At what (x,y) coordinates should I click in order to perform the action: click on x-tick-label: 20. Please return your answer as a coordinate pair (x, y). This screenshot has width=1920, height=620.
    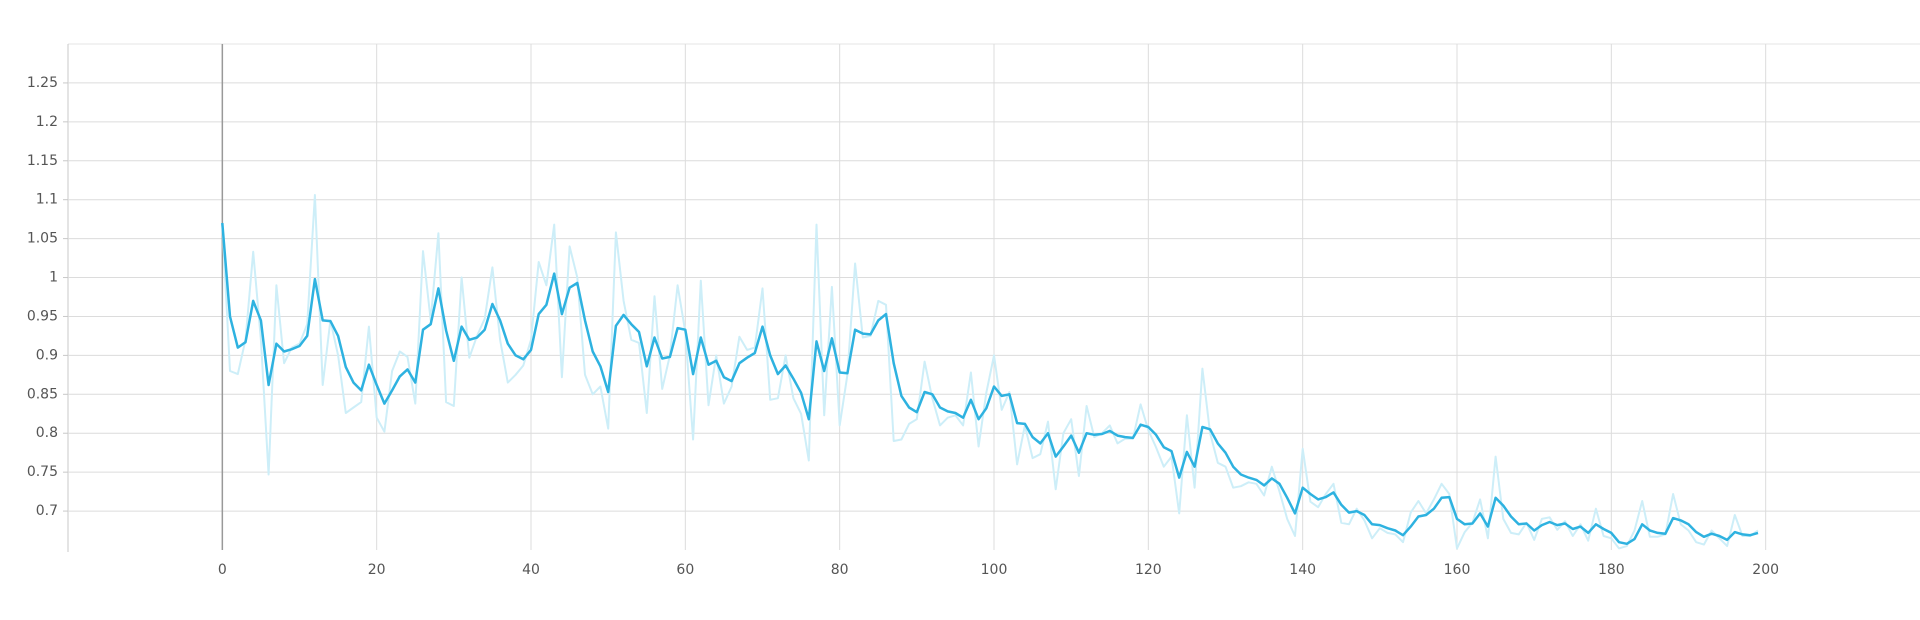
    Looking at the image, I should click on (377, 570).